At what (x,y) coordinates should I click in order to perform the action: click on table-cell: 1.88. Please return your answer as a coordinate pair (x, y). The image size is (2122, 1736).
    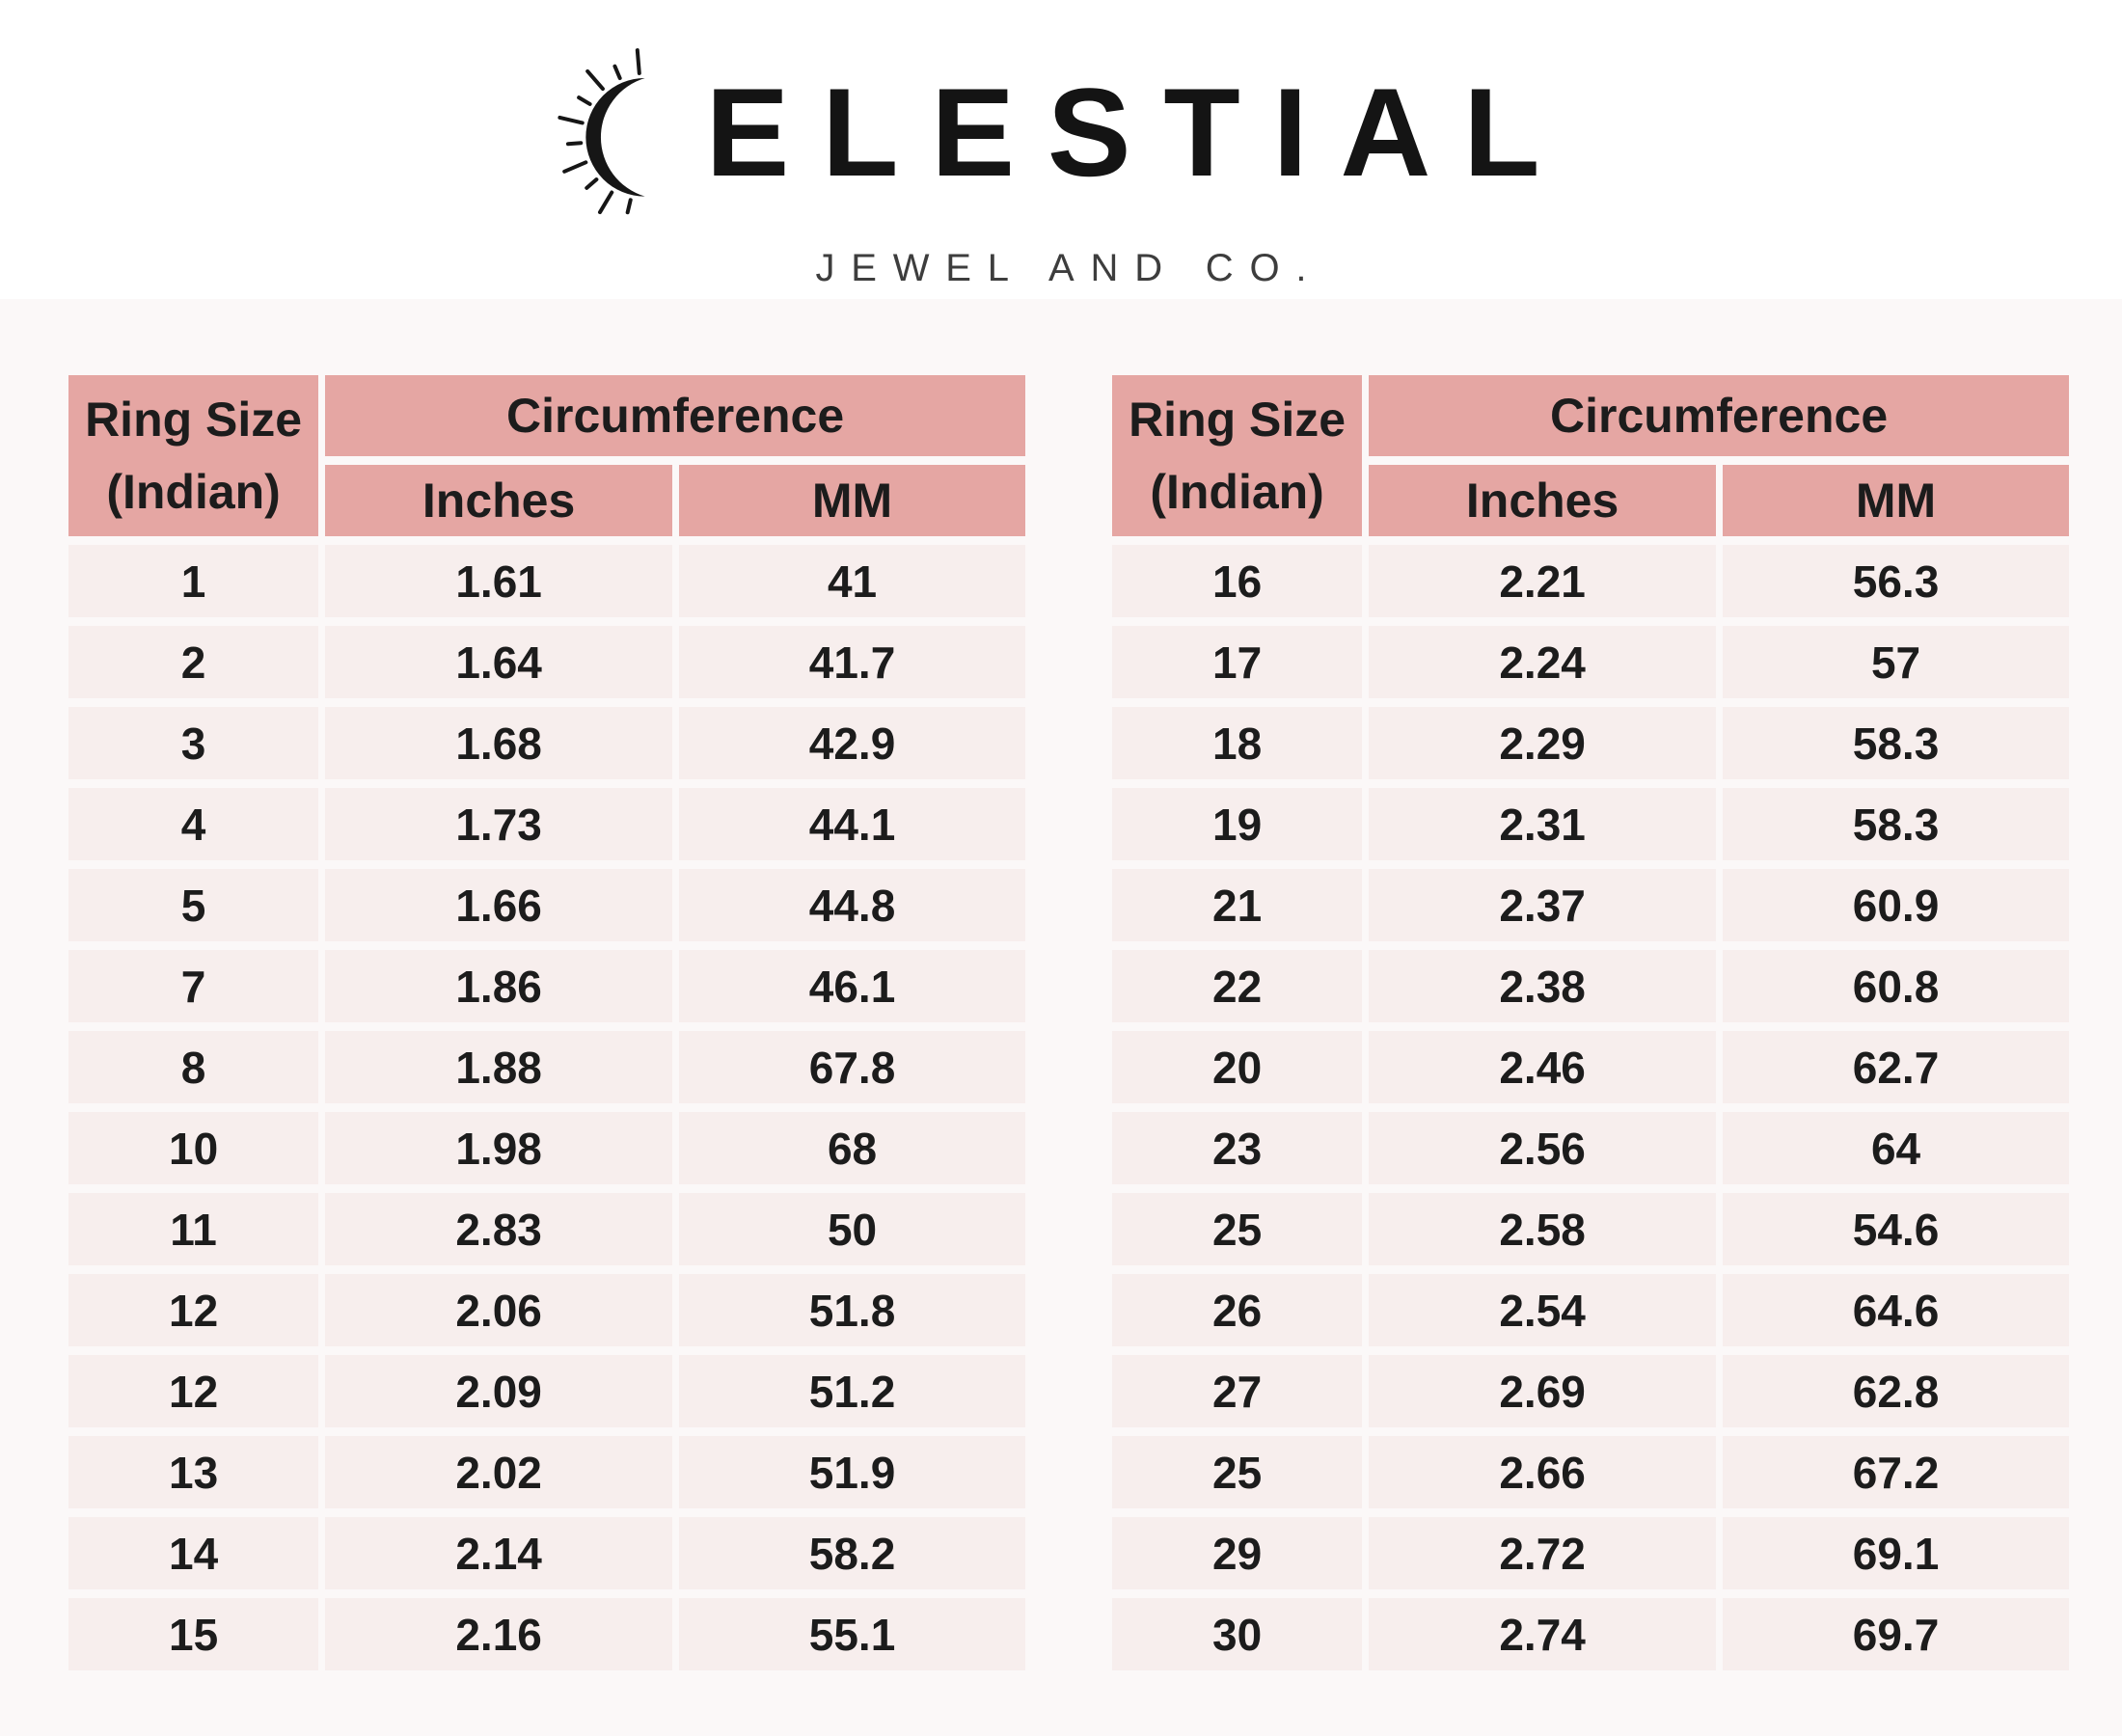
    Looking at the image, I should click on (499, 1067).